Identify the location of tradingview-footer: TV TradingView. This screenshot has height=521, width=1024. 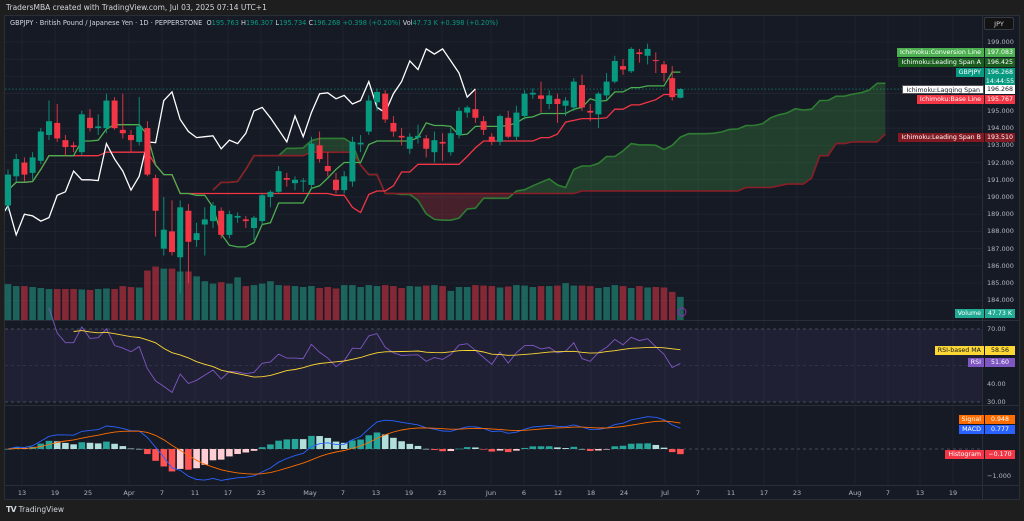
(35, 509).